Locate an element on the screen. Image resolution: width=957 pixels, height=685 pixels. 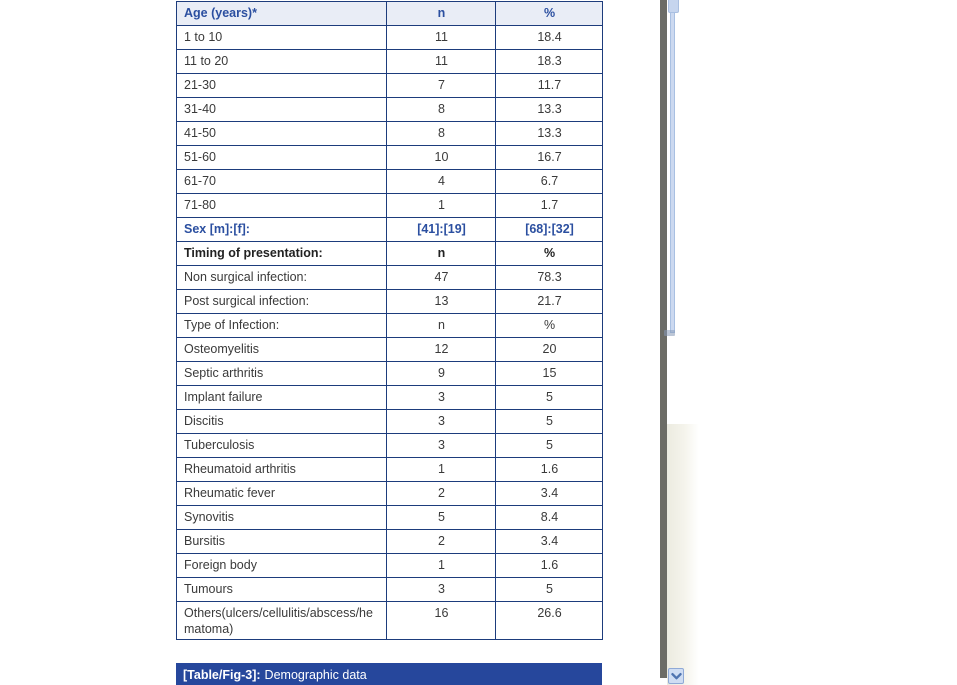
table-row: 31-40 8 13.3 is located at coordinates (389, 109).